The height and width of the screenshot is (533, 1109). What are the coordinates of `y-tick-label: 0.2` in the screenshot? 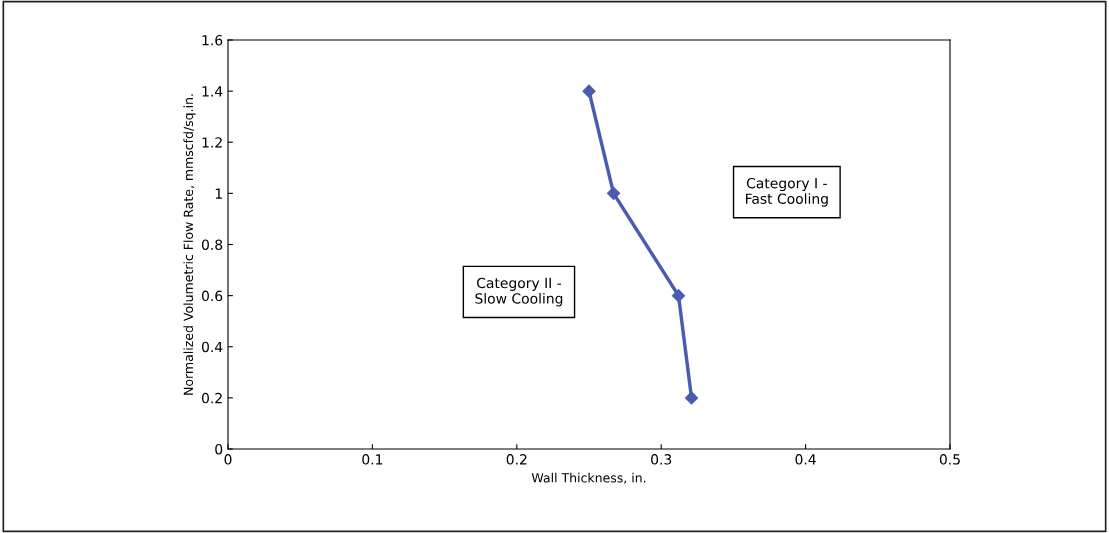 It's located at (211, 398).